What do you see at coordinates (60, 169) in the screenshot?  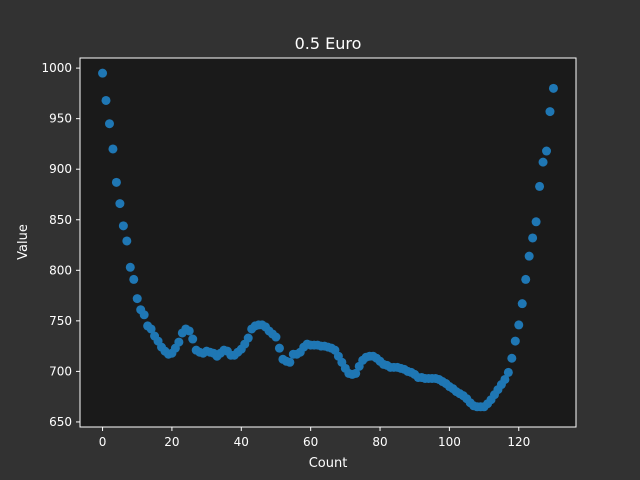 I see `y-tick-label: 900` at bounding box center [60, 169].